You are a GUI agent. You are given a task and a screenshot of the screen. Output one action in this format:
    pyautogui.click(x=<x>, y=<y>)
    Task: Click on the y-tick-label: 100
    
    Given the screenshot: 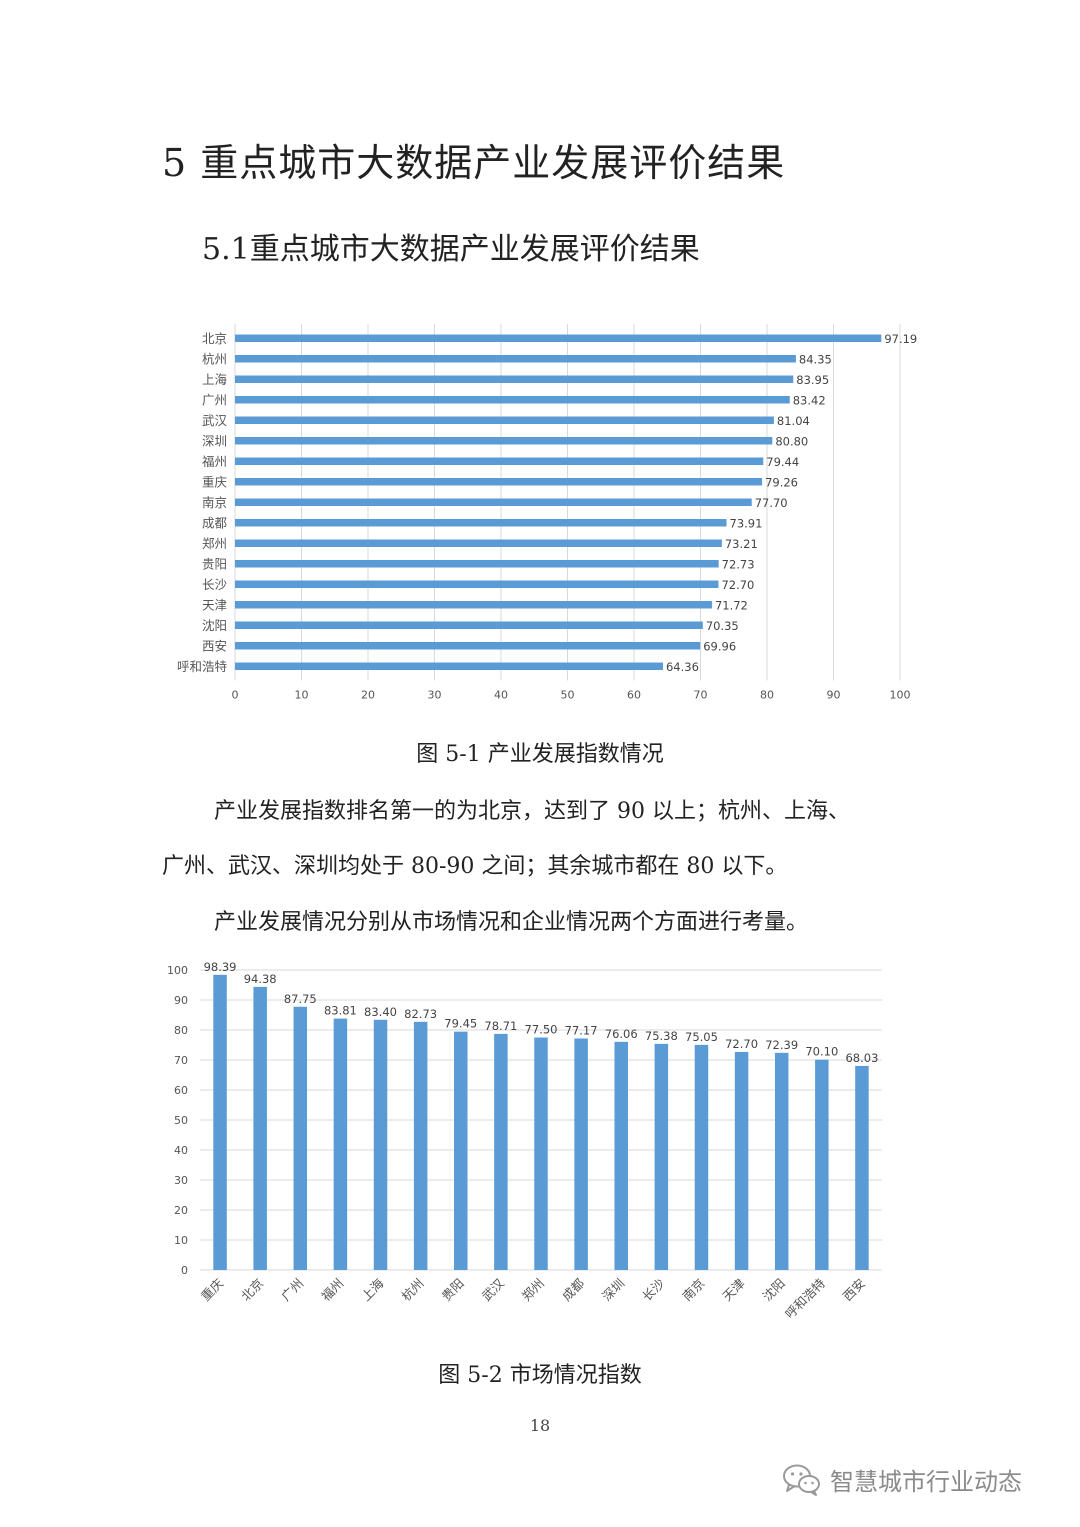 What is the action you would take?
    pyautogui.click(x=177, y=970)
    